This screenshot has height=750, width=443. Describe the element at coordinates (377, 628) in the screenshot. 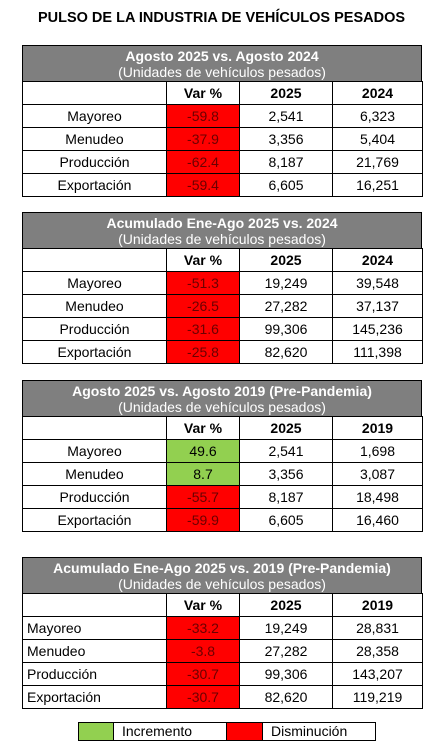

I see `value-cell: 28,831` at that location.